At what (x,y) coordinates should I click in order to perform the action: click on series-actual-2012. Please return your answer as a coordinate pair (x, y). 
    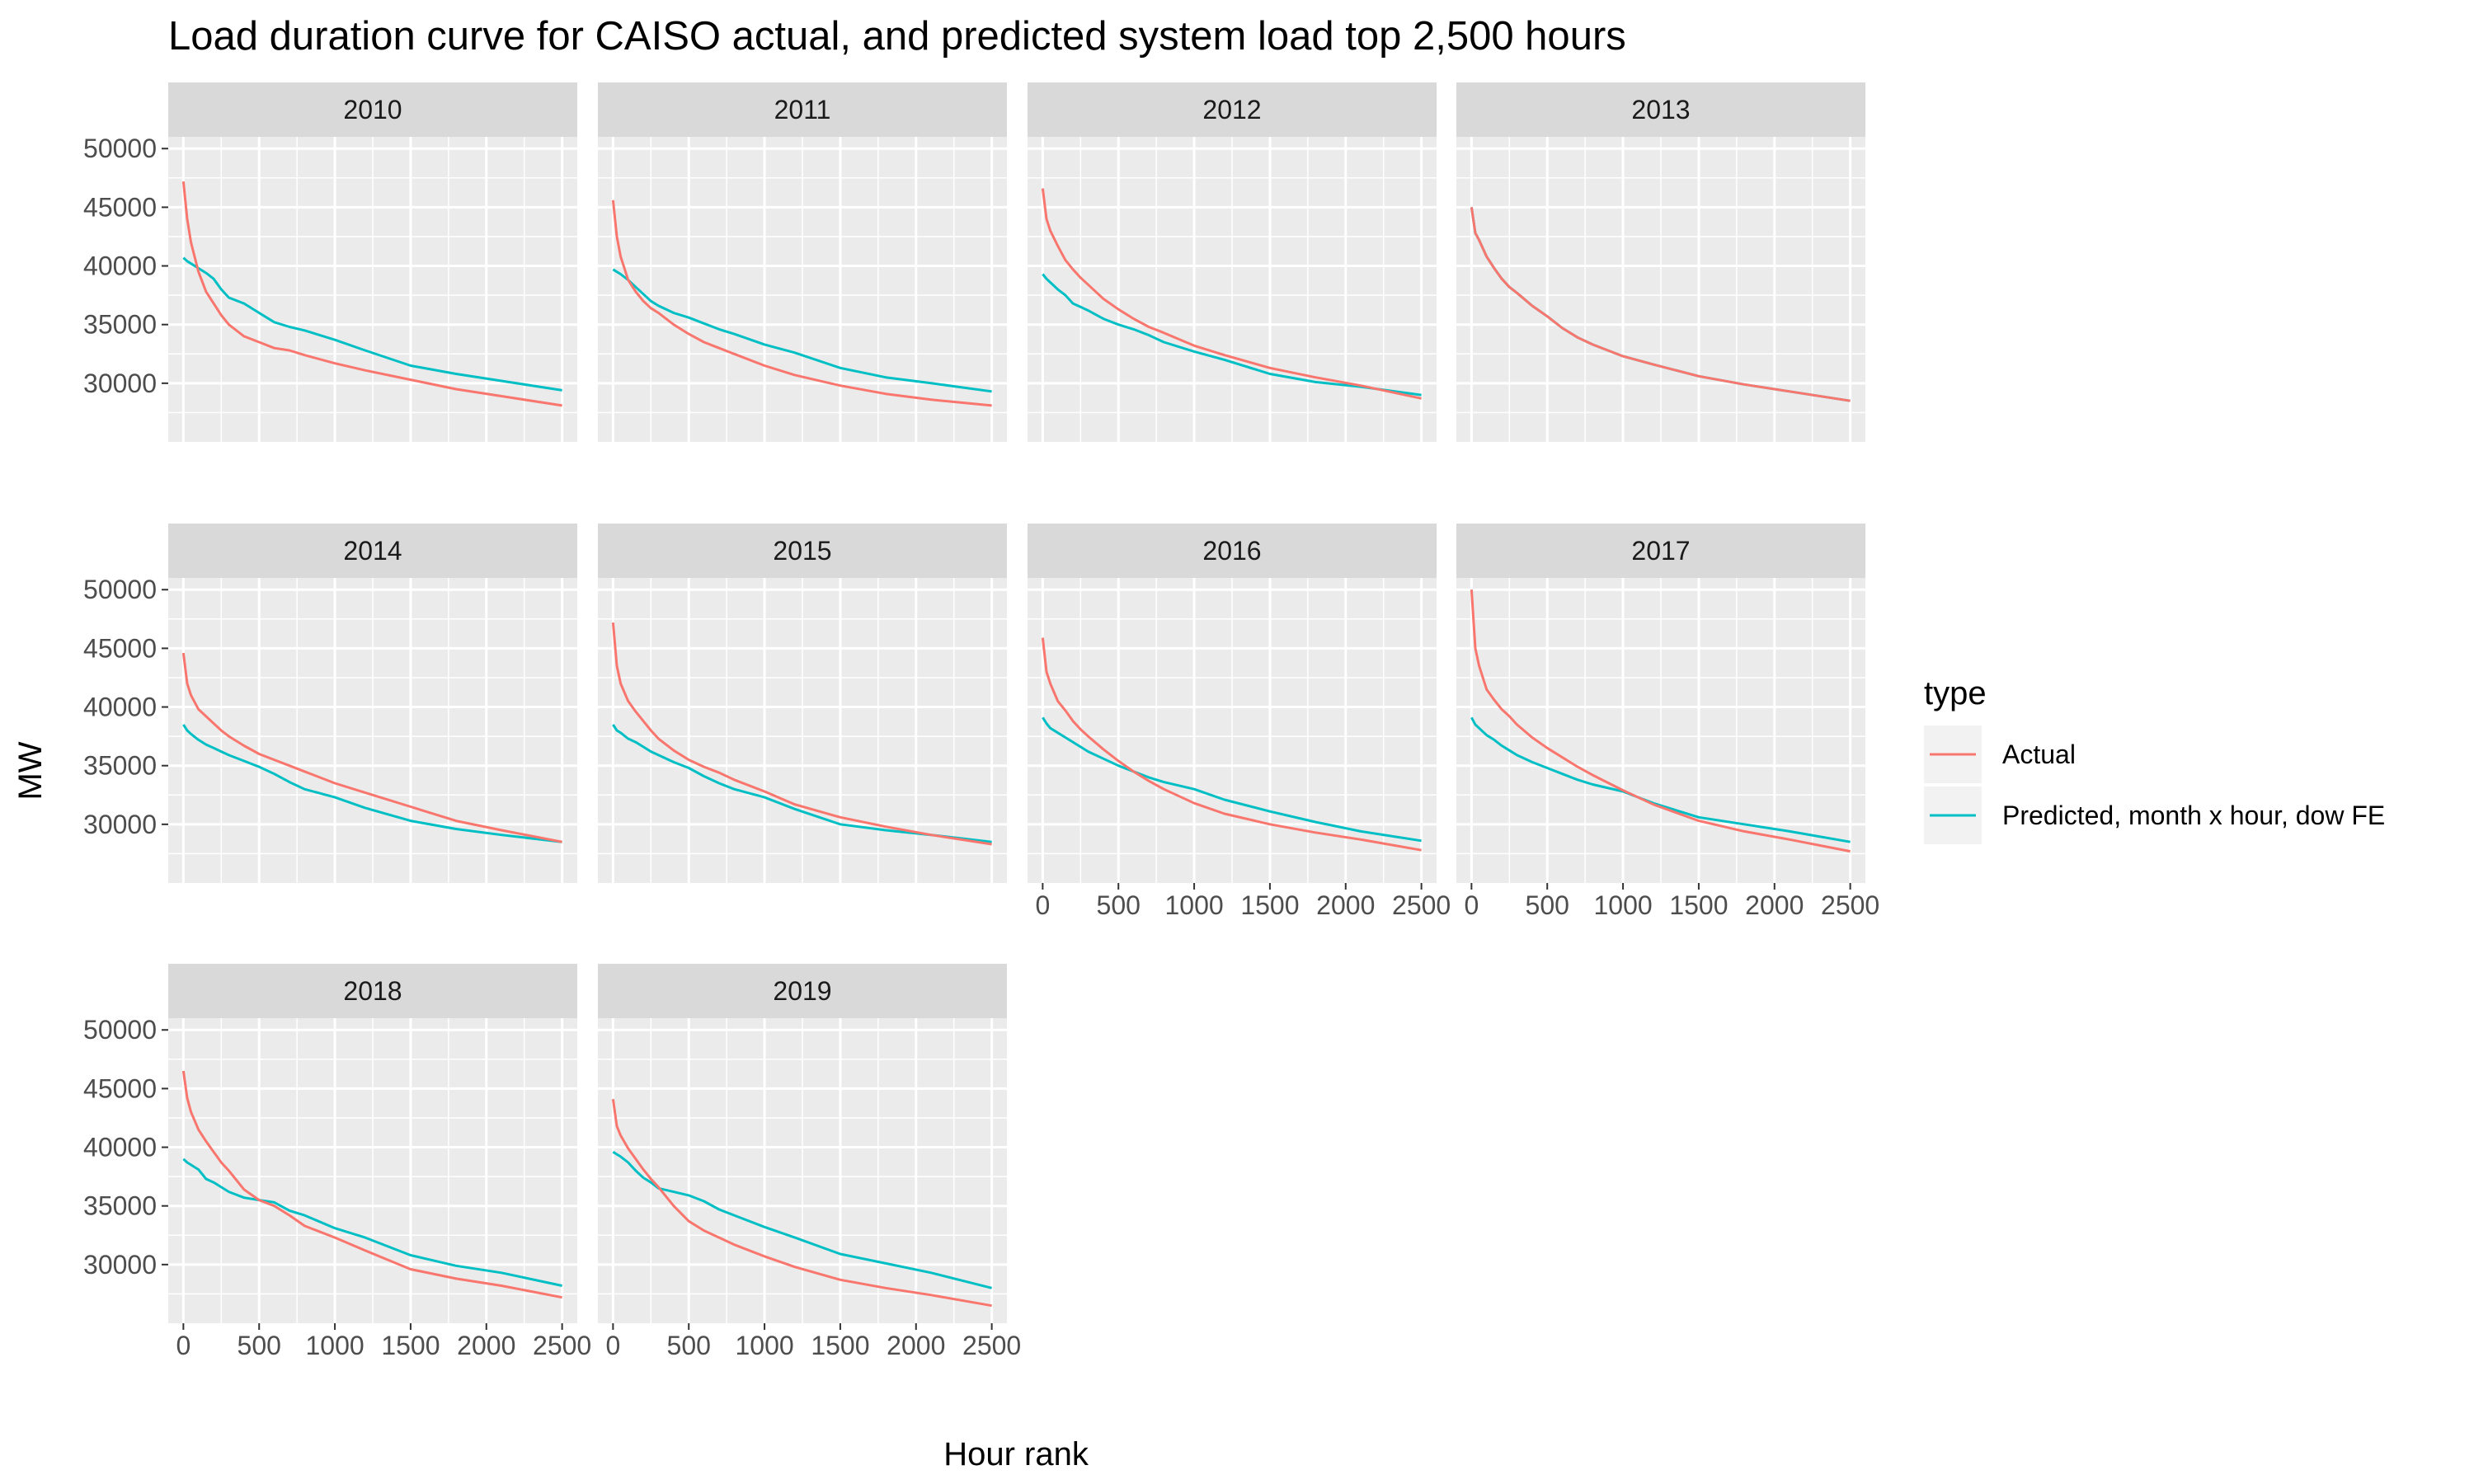
    Looking at the image, I should click on (1231, 294).